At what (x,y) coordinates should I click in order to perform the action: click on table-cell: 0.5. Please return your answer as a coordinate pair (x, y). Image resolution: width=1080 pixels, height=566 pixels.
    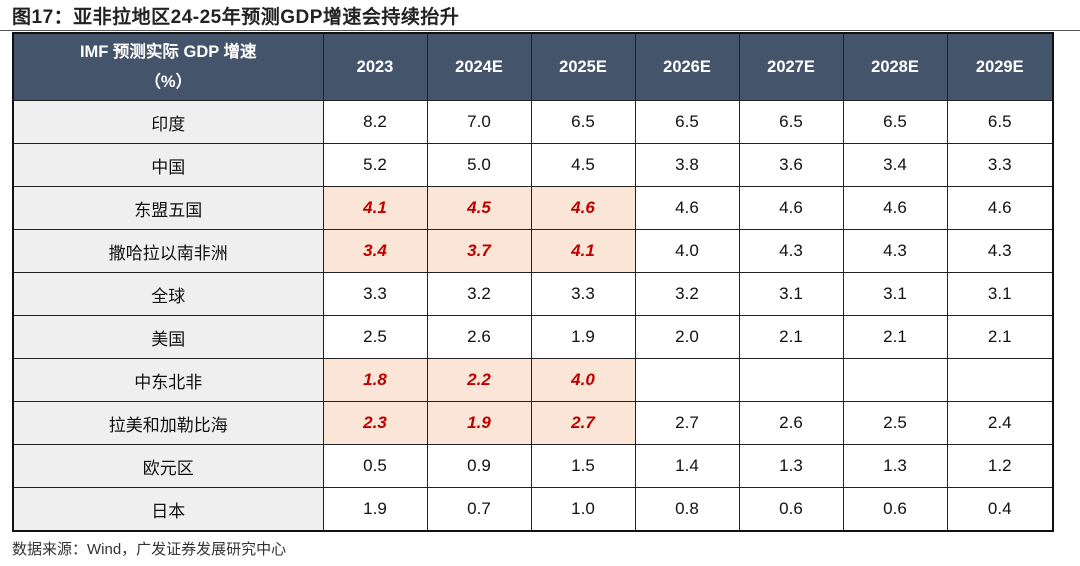
    Looking at the image, I should click on (375, 466).